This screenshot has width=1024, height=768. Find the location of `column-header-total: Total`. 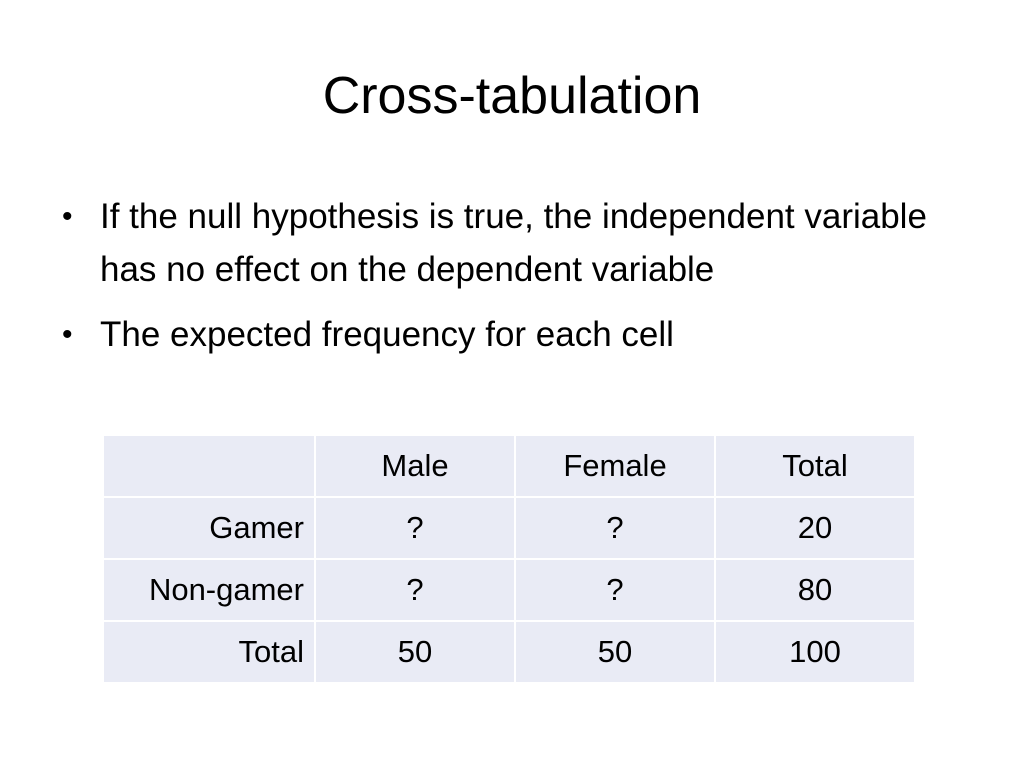

column-header-total: Total is located at coordinates (815, 466).